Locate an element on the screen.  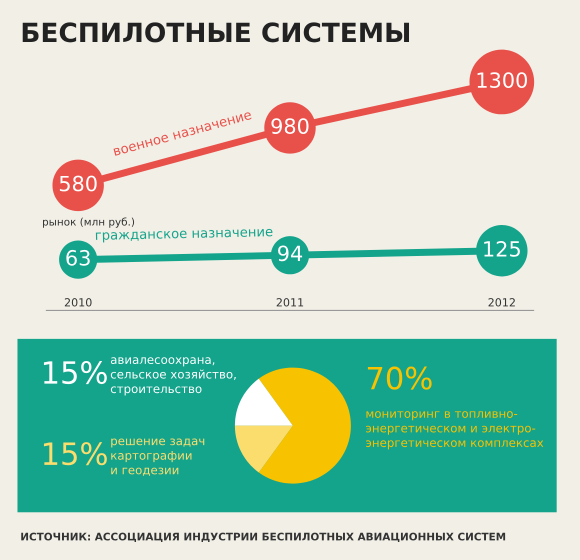
data-label: 63 is located at coordinates (78, 258).